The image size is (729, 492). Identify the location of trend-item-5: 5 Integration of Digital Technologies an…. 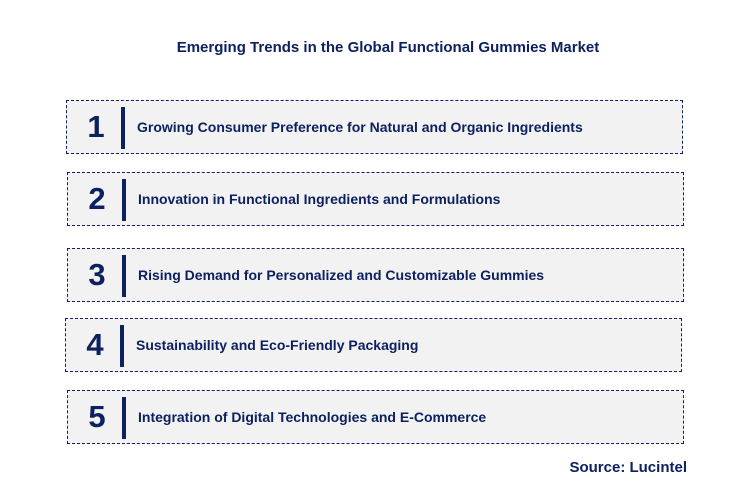
(375, 417).